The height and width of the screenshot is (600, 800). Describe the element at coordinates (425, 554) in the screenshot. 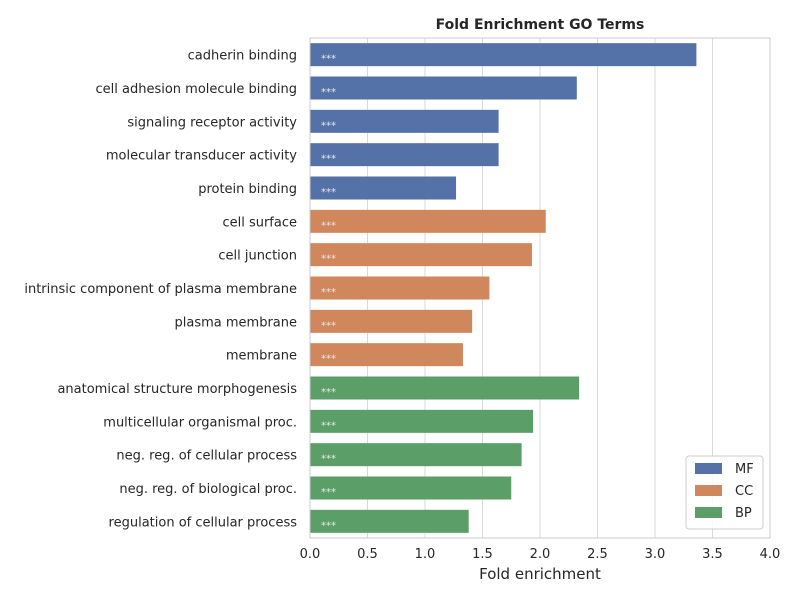

I see `x-tick-label: 1.0` at that location.